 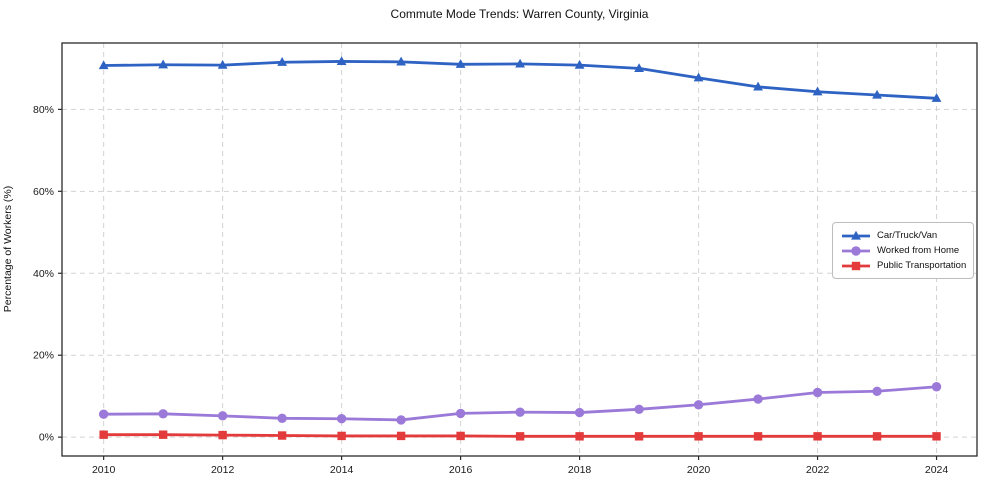 I want to click on x-tick-label: 2018, so click(x=580, y=470).